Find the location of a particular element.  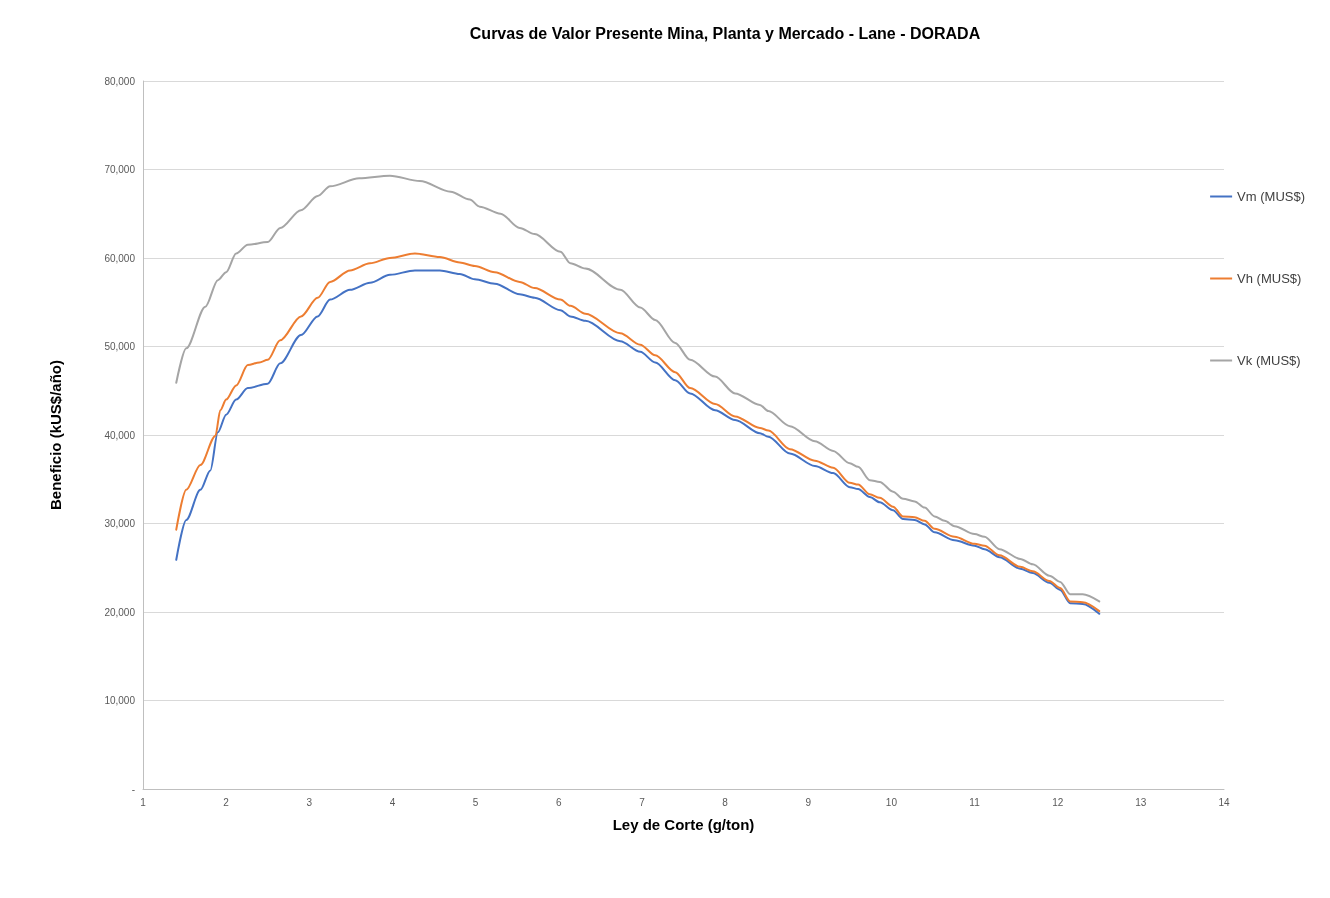

x-tick-label: 6 is located at coordinates (558, 802).